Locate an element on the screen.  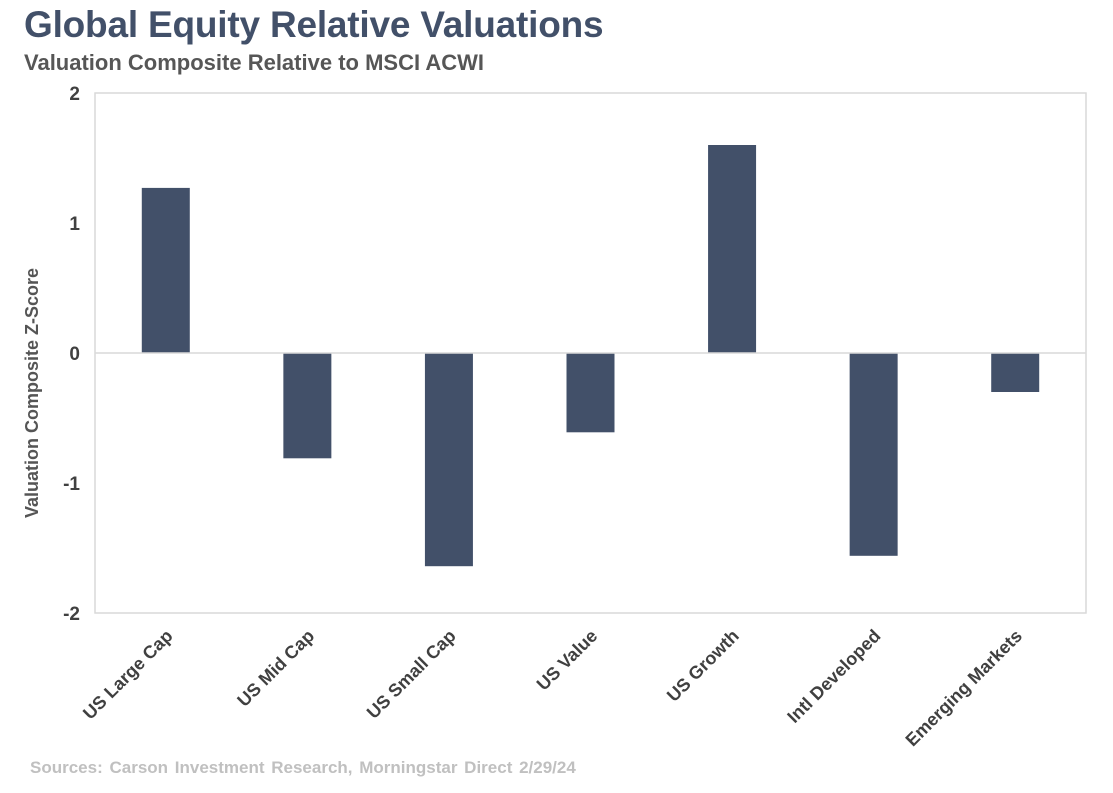
x-category-label: Intl Developed is located at coordinates (833, 676).